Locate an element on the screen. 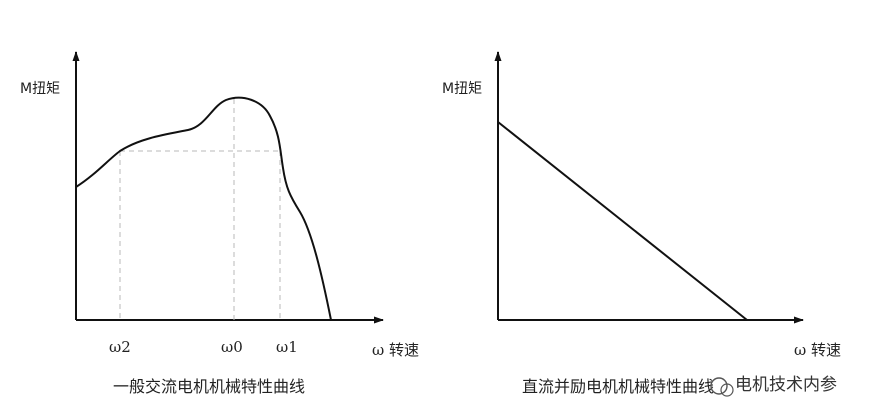  tick-omega1: ω1 is located at coordinates (287, 347).